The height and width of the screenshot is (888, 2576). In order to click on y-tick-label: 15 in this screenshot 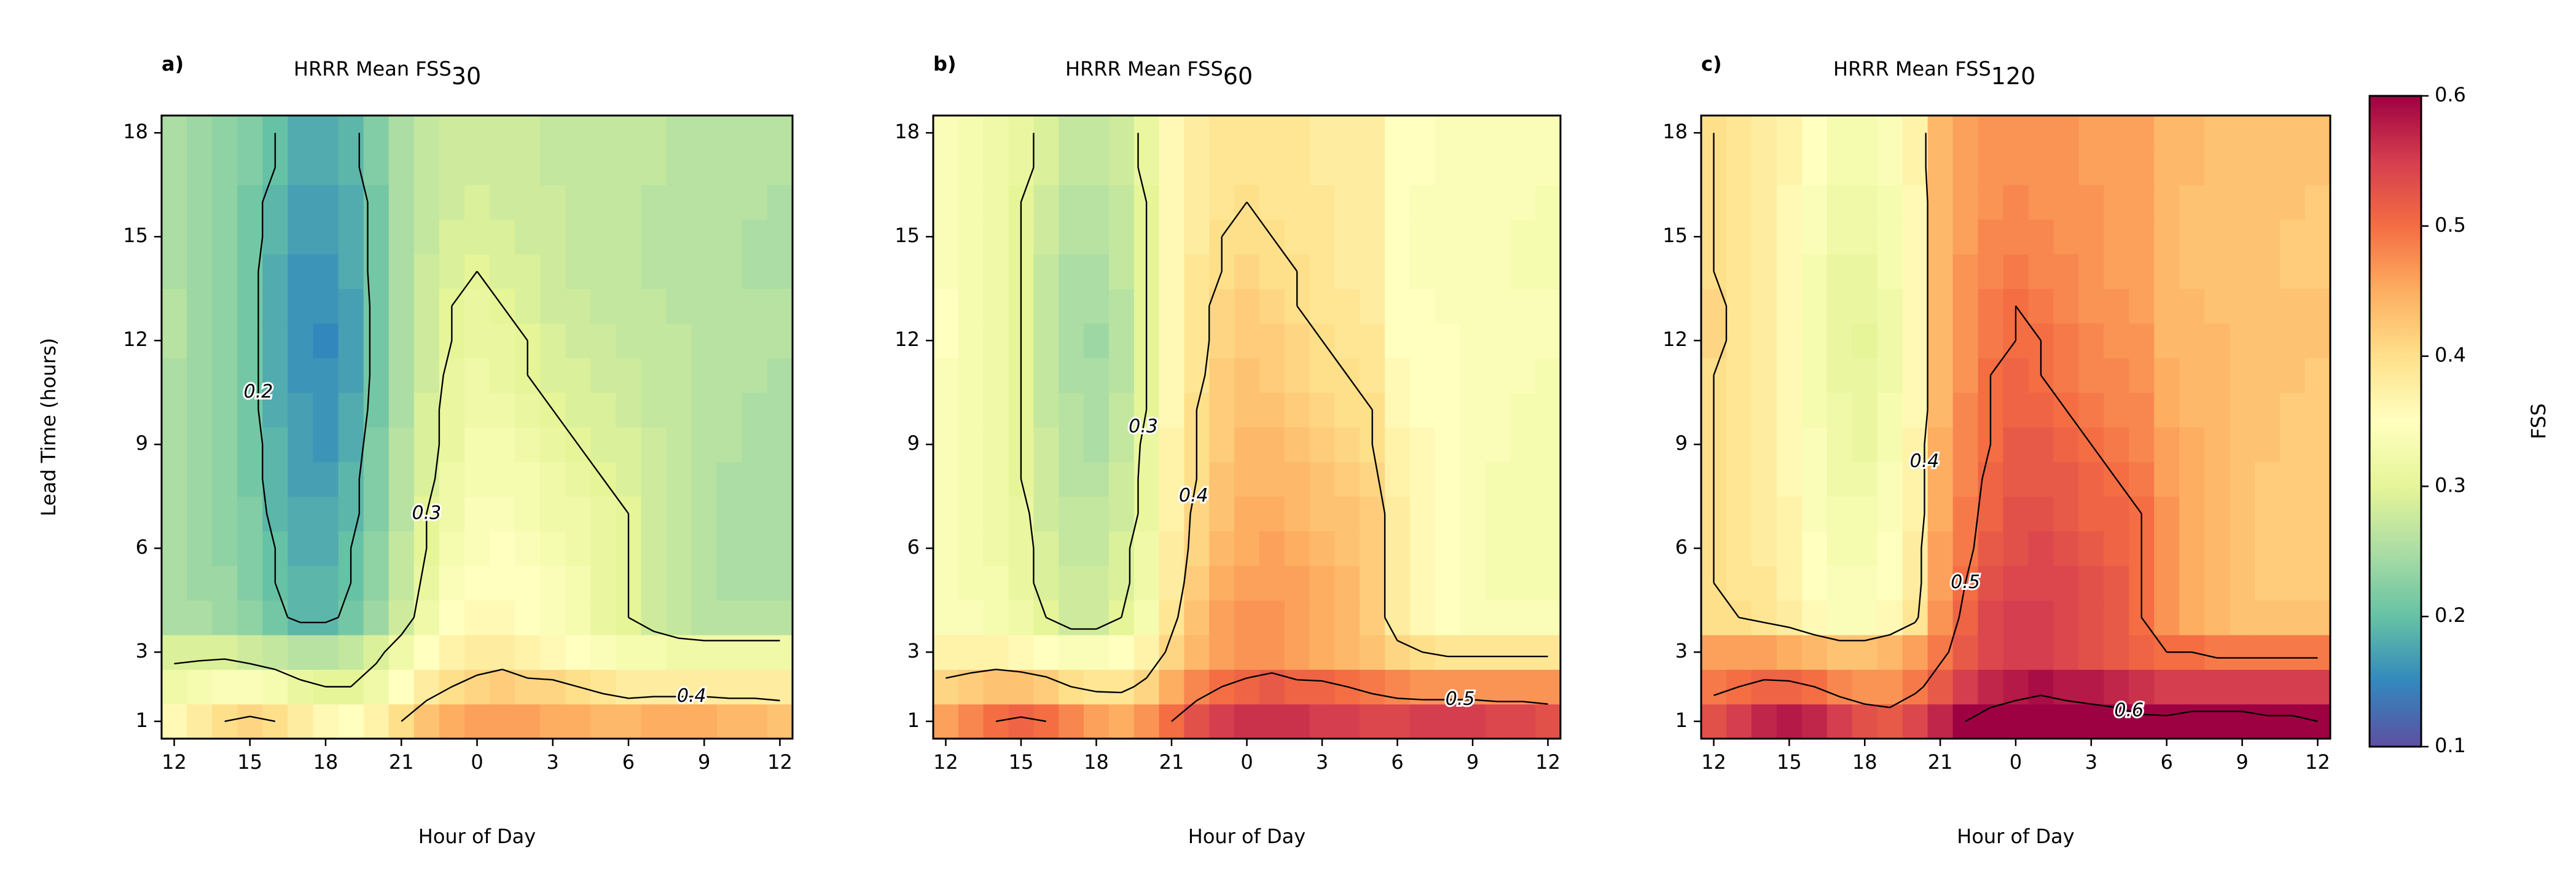, I will do `click(135, 235)`.